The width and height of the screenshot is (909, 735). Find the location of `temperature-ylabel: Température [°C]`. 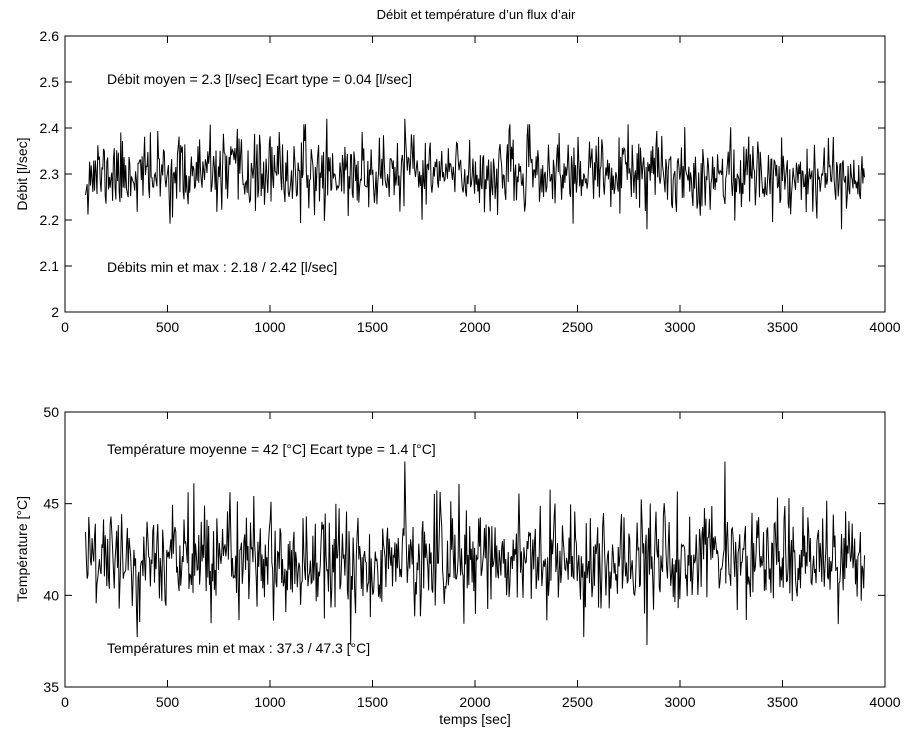

temperature-ylabel: Température [°C] is located at coordinates (22, 549).